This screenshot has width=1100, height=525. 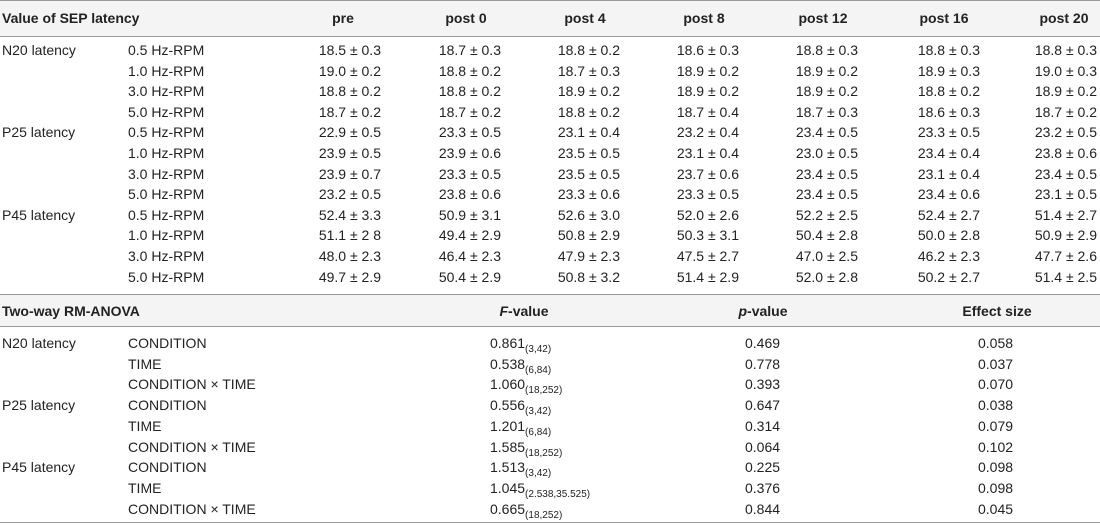 I want to click on condition-label: 1.0 Hz-RPM, so click(x=166, y=71).